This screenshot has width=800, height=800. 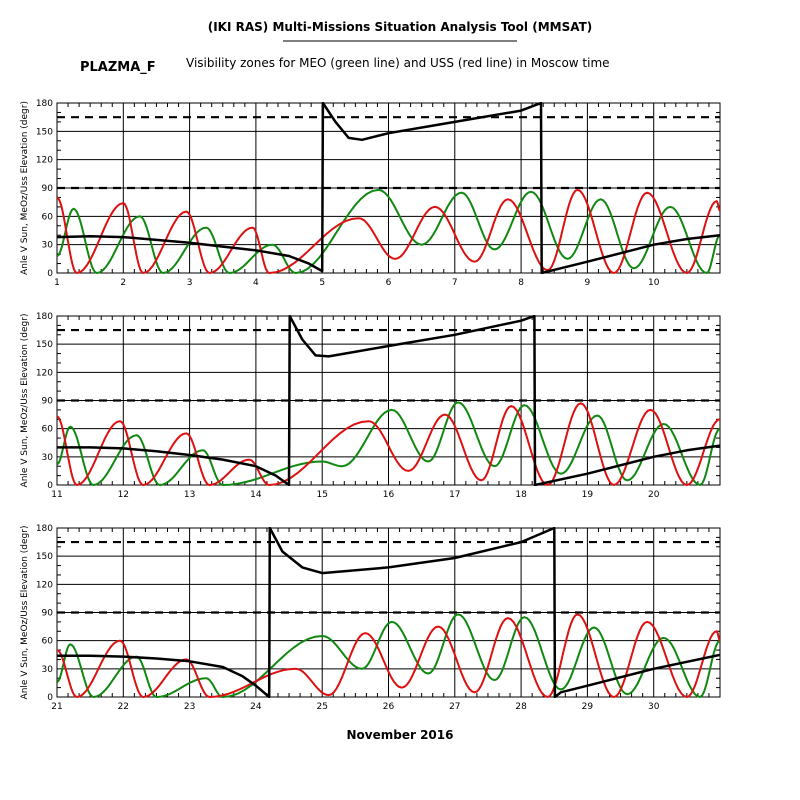 I want to click on x-tick-label: 11, so click(x=56, y=495).